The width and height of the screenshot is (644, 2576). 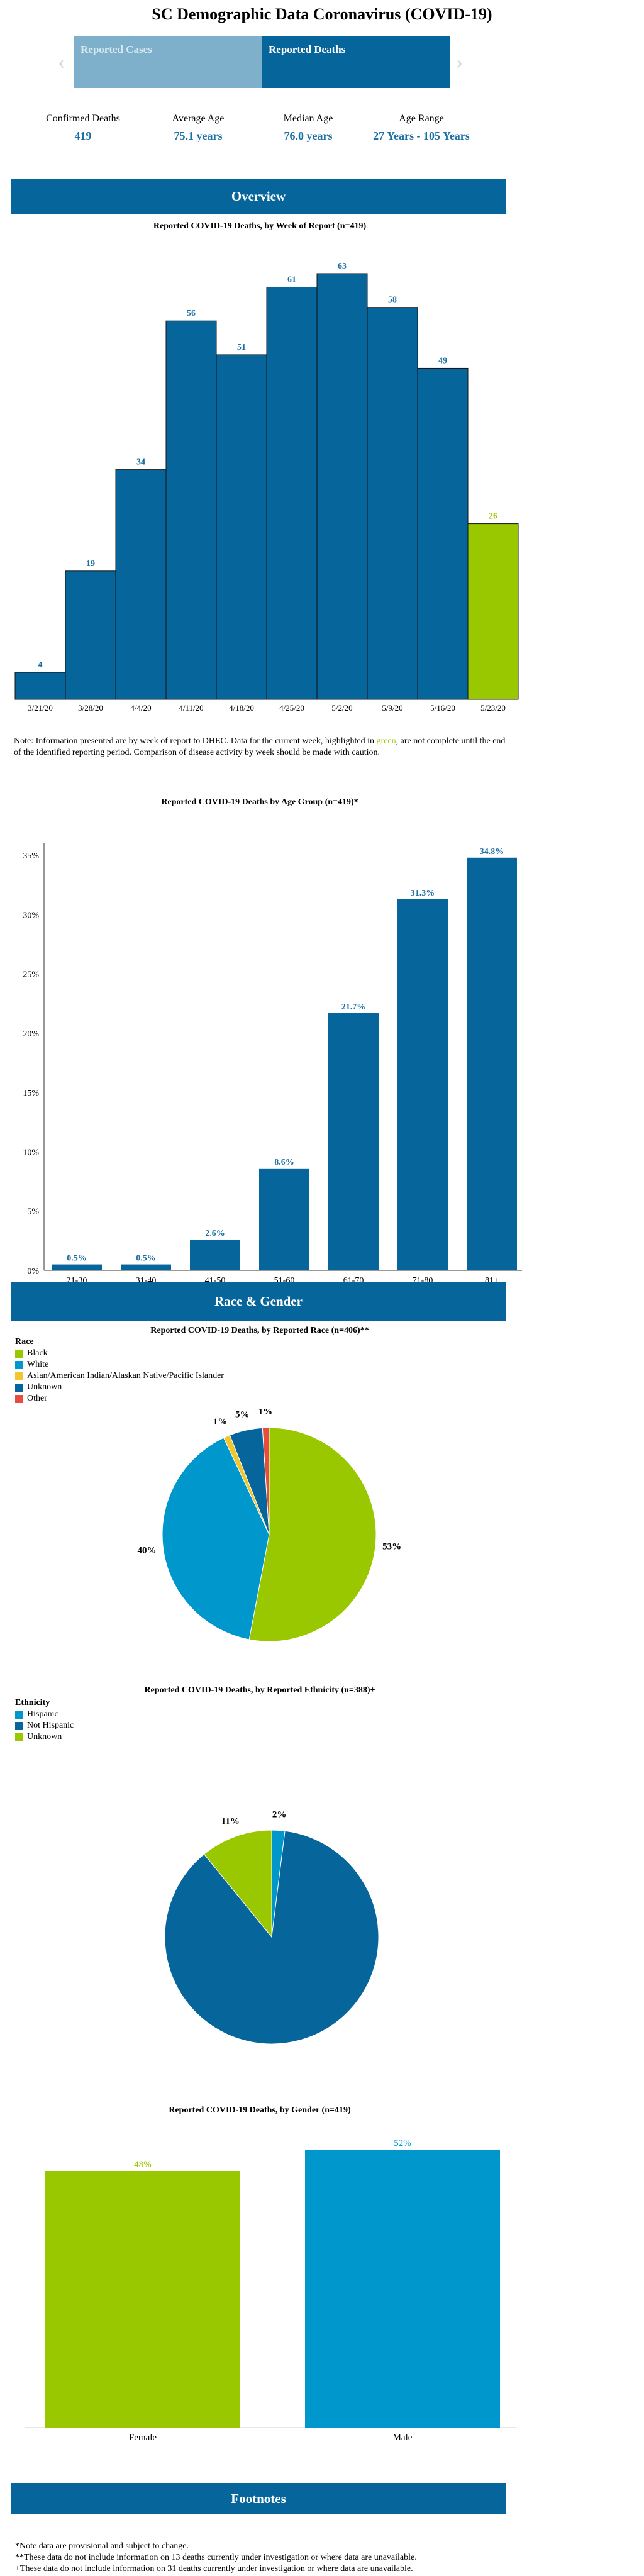 I want to click on pie-slice-label: 40%, so click(x=147, y=1551).